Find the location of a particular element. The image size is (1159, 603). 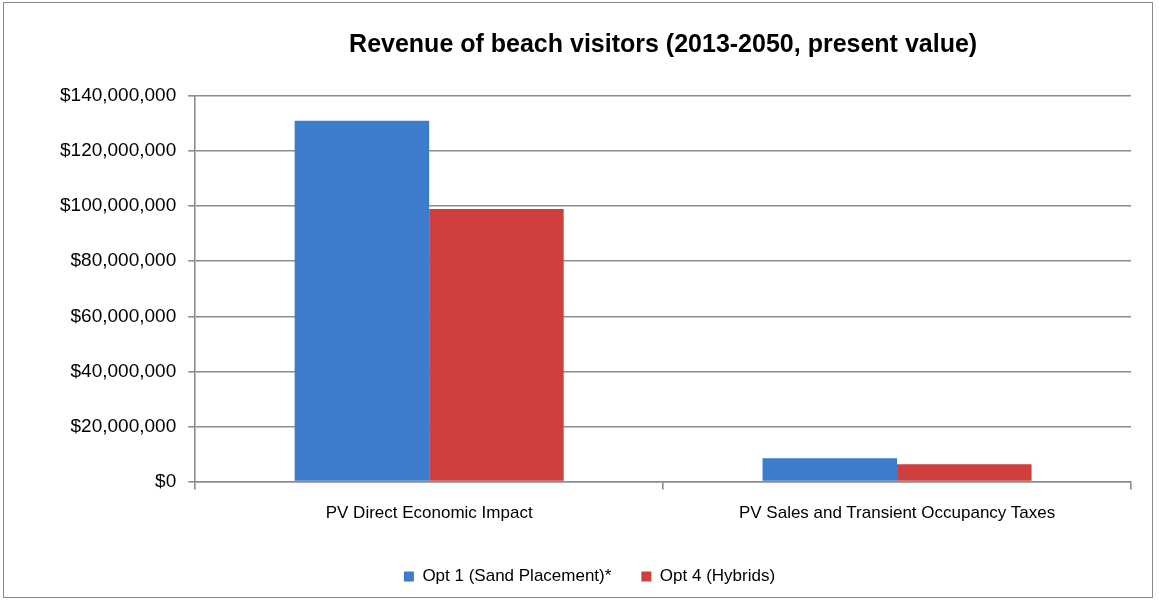

y-tick-label: $140,000,000 is located at coordinates (118, 95).